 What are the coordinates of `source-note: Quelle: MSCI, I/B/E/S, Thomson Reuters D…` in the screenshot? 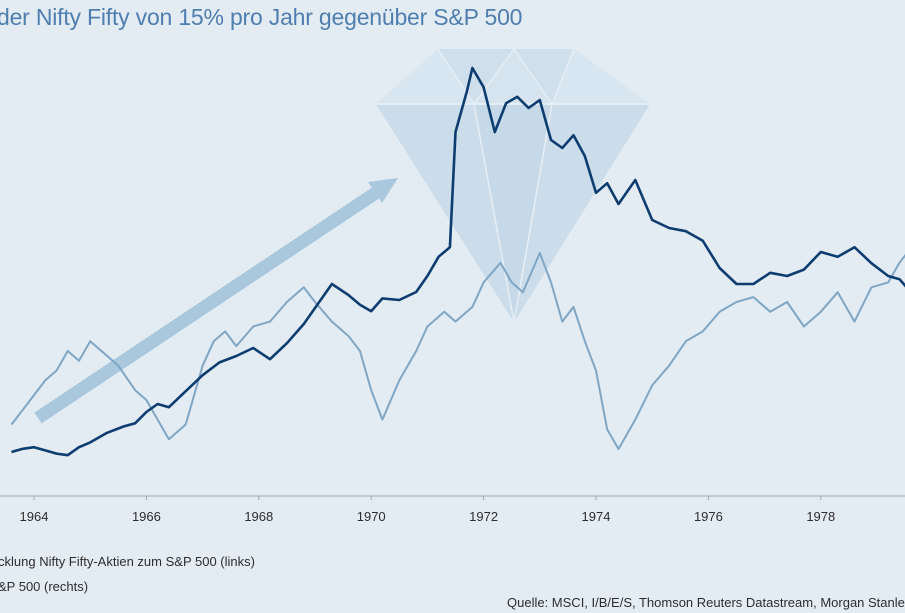 It's located at (706, 602).